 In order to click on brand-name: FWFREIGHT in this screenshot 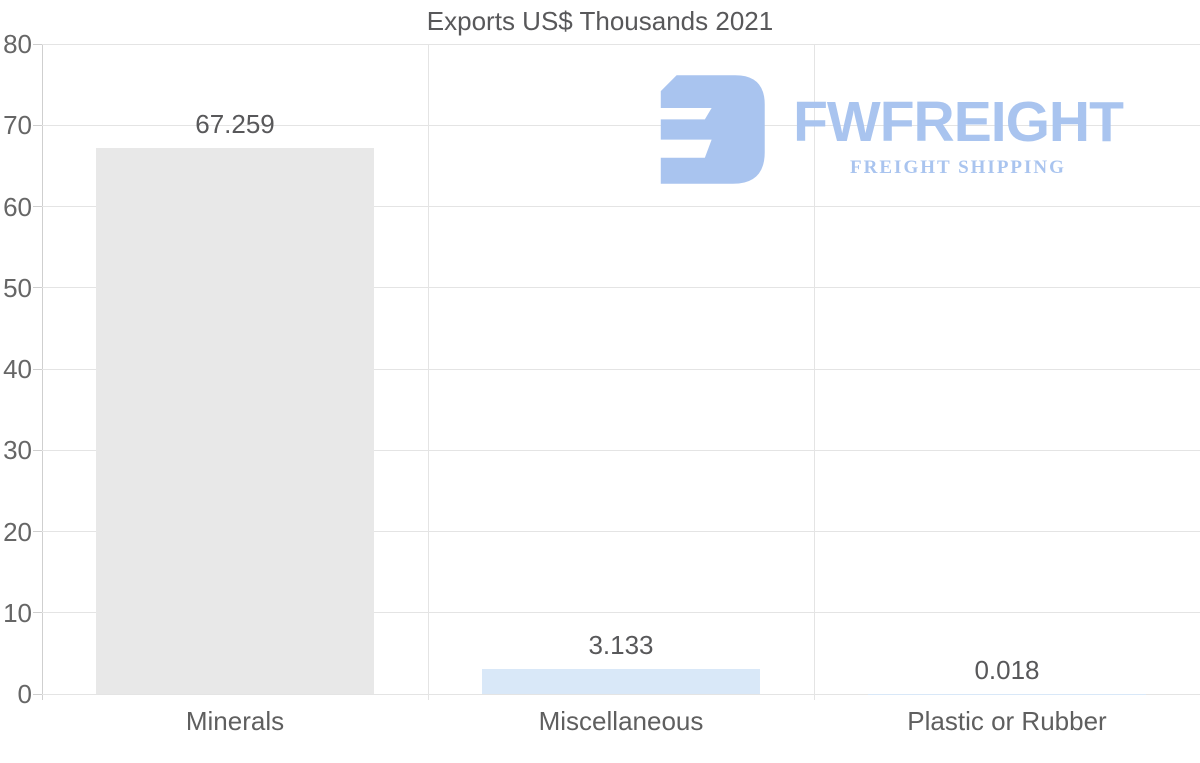, I will do `click(958, 122)`.